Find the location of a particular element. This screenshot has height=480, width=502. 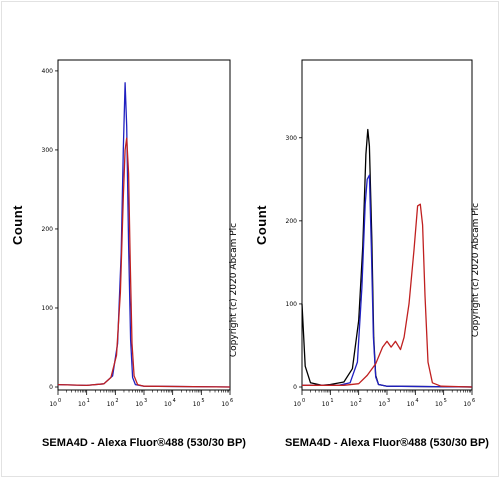

y-axis-label-left: Count is located at coordinates (17, 225).